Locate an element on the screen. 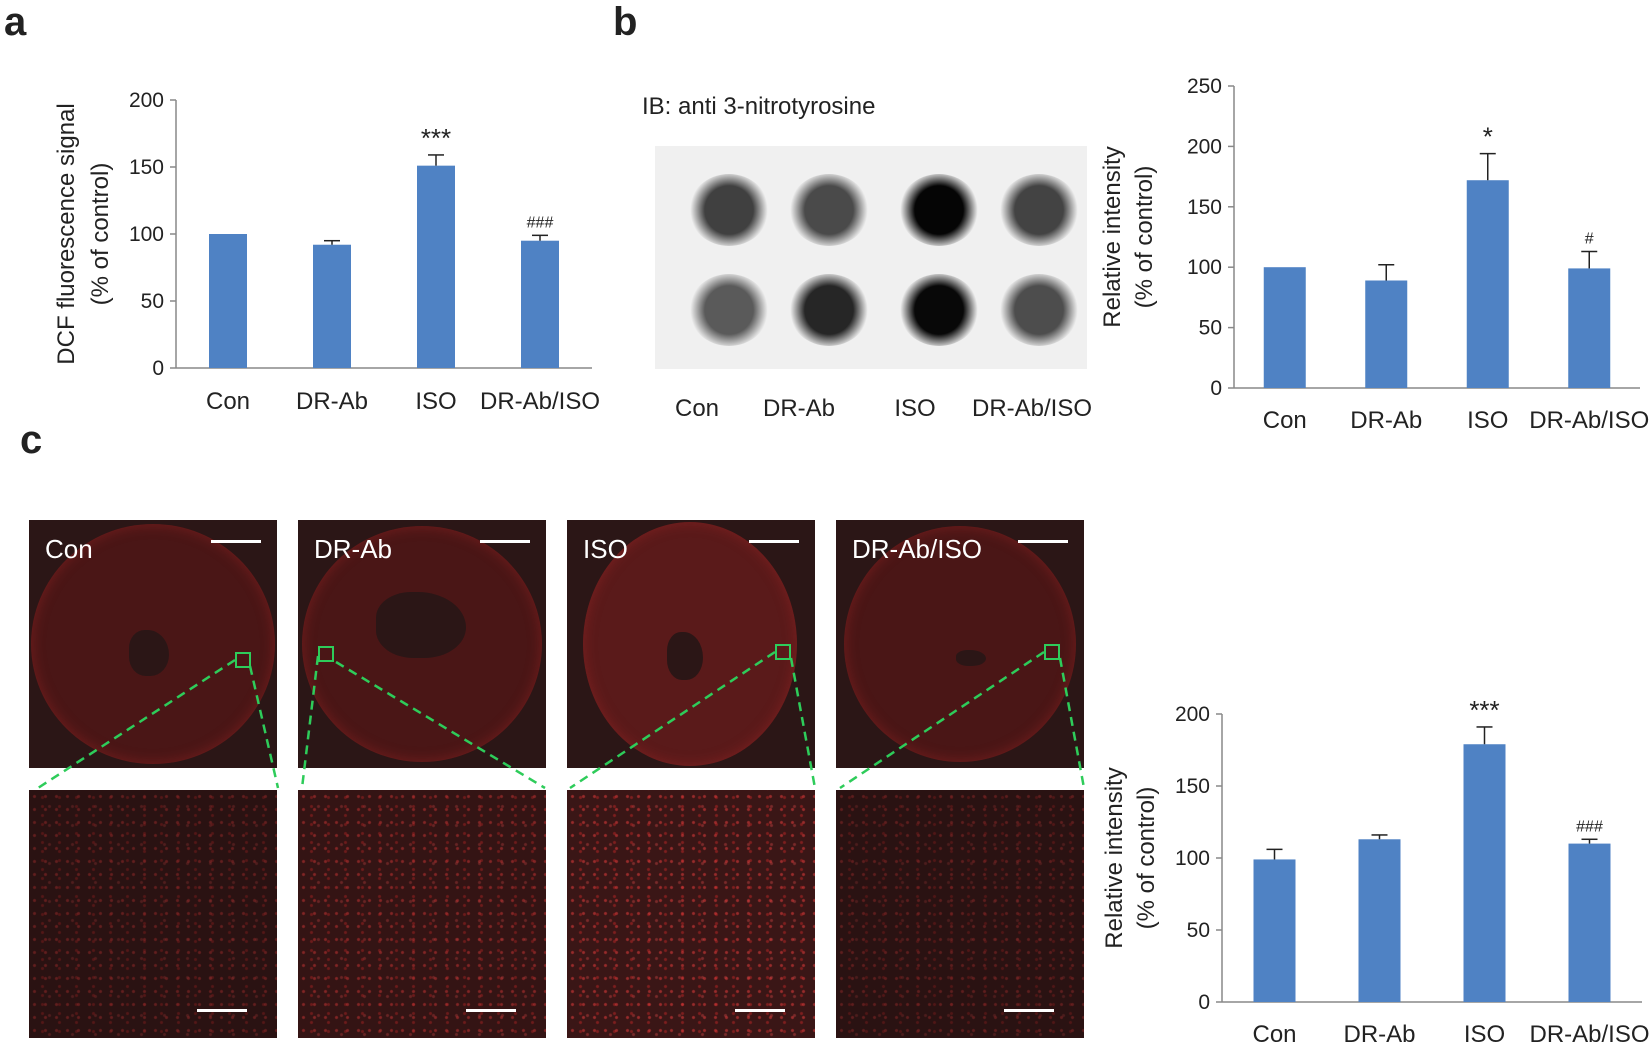  micrograph-label: Con is located at coordinates (69, 549).